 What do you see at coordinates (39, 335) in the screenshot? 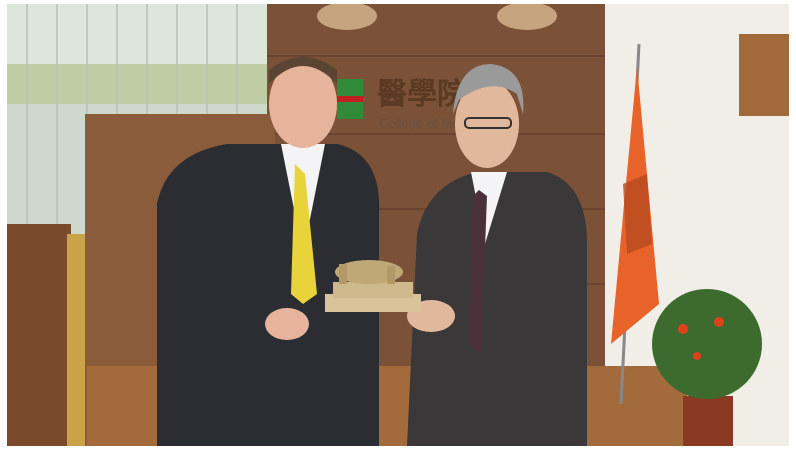
I see `lectern` at bounding box center [39, 335].